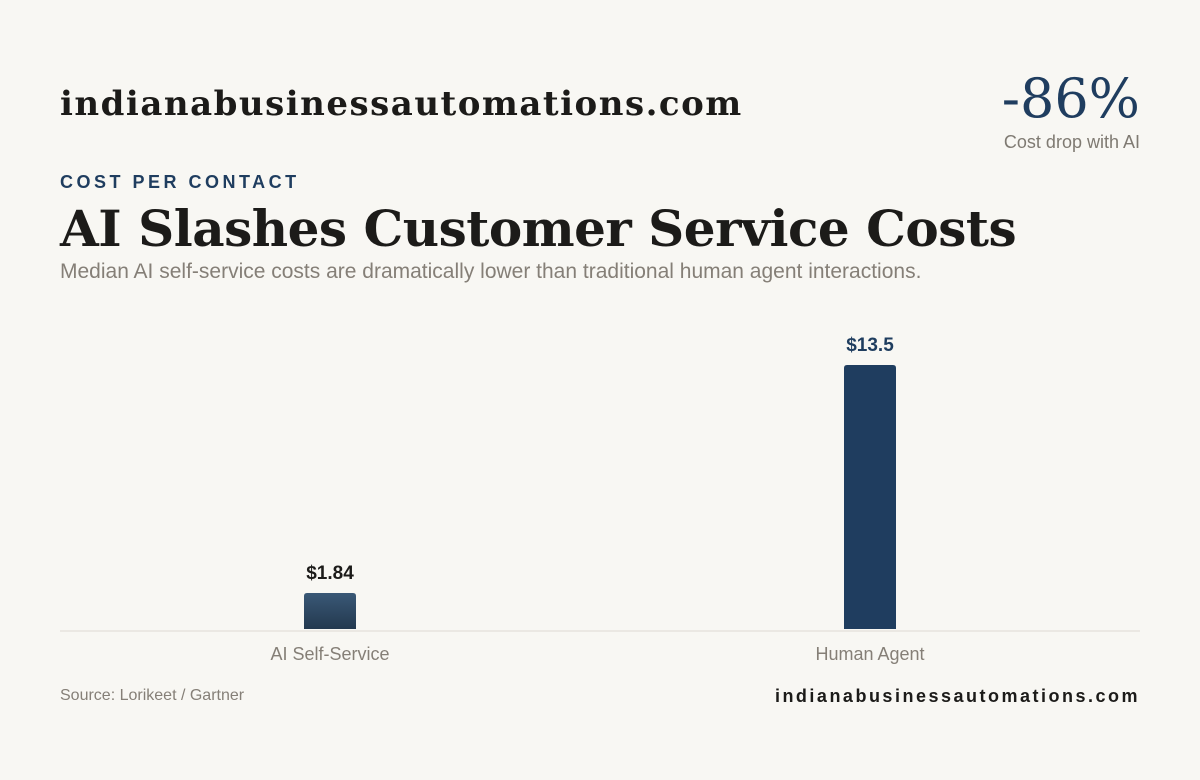 The image size is (1200, 780). I want to click on bar-human-agent, so click(870, 497).